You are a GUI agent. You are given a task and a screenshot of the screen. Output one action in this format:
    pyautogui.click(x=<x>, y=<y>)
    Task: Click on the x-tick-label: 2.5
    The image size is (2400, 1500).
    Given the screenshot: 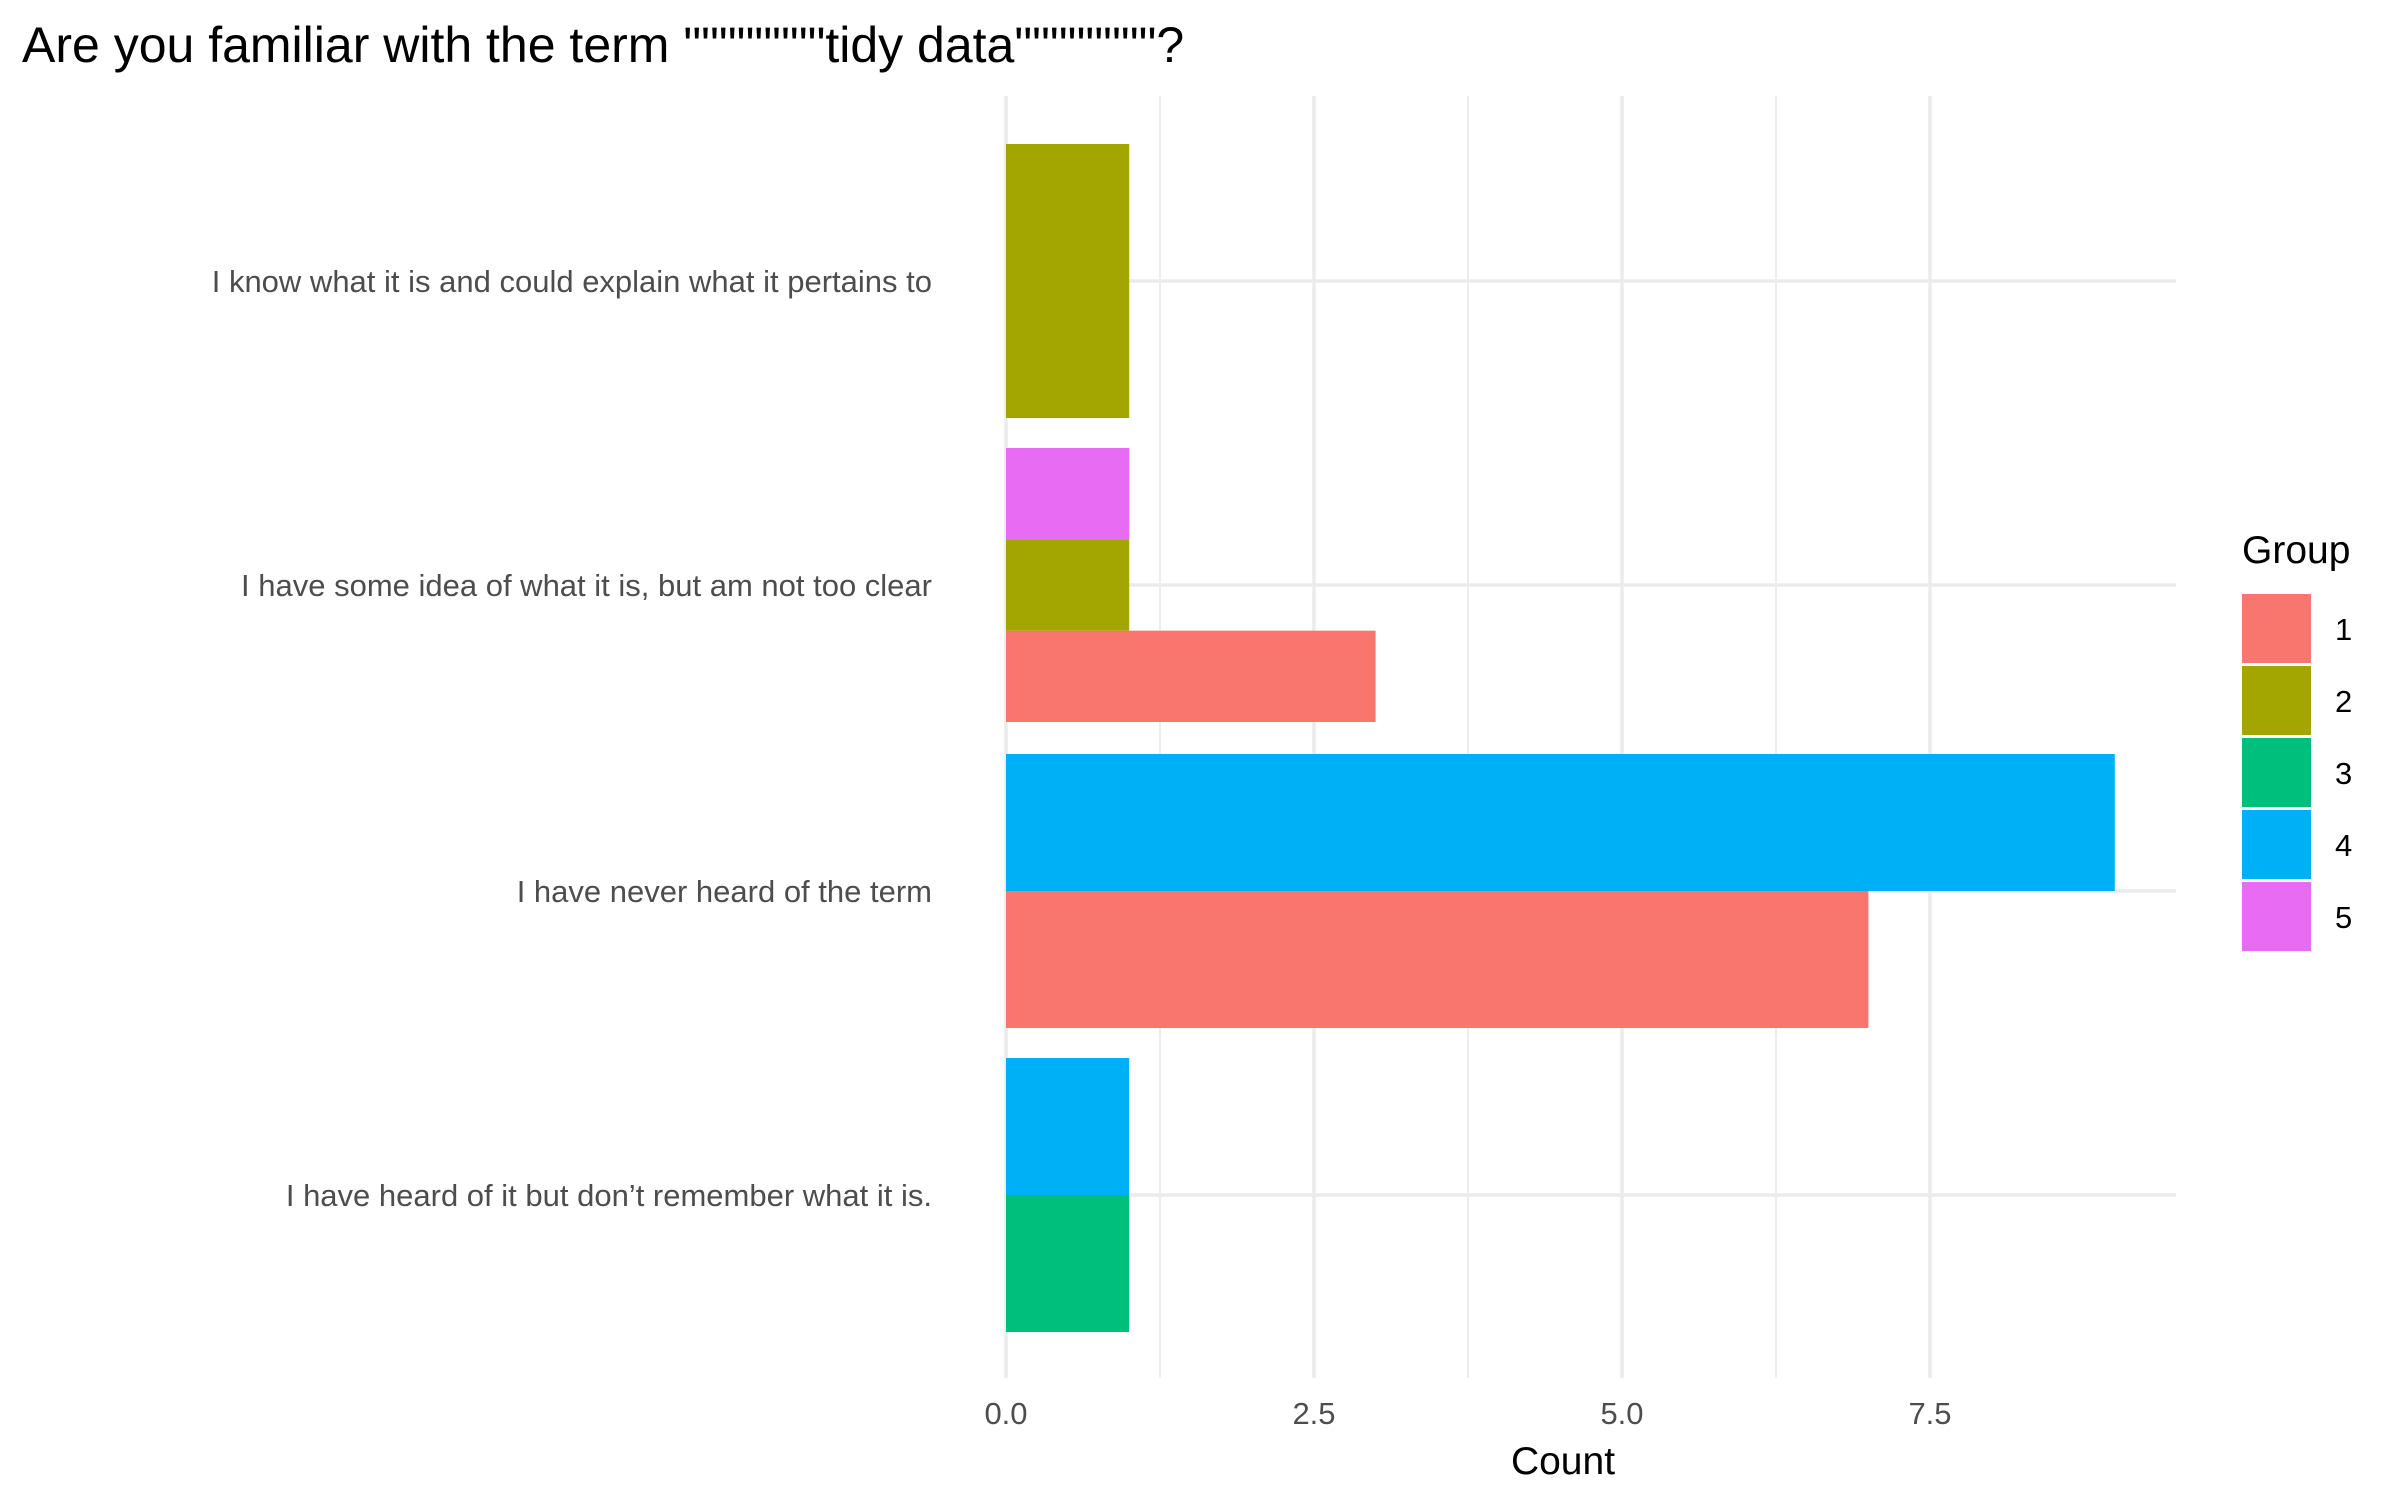 What is the action you would take?
    pyautogui.click(x=1313, y=1413)
    